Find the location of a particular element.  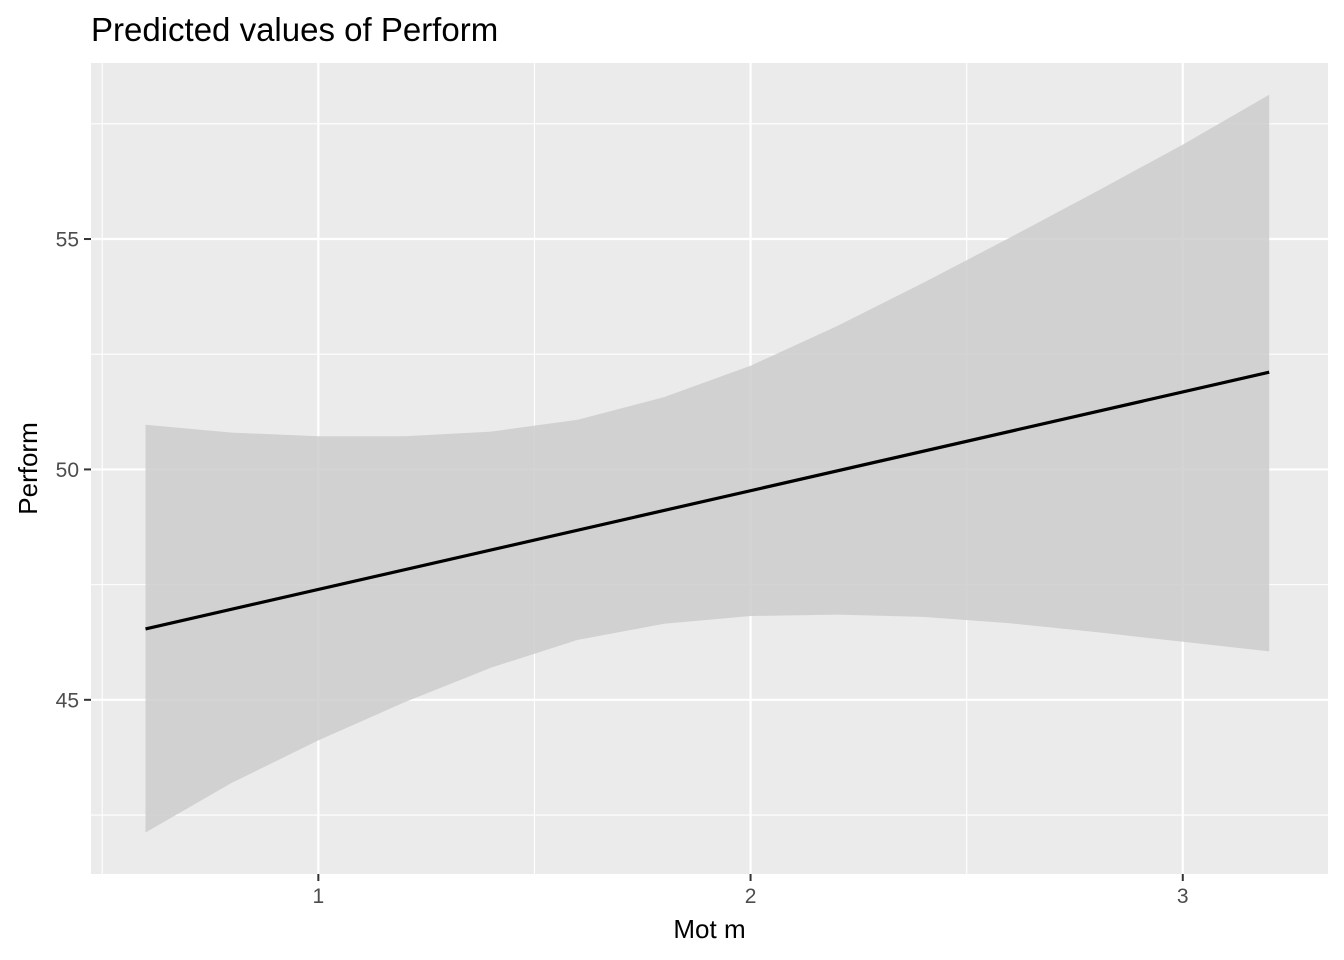

x-tick-label: 2 is located at coordinates (751, 896).